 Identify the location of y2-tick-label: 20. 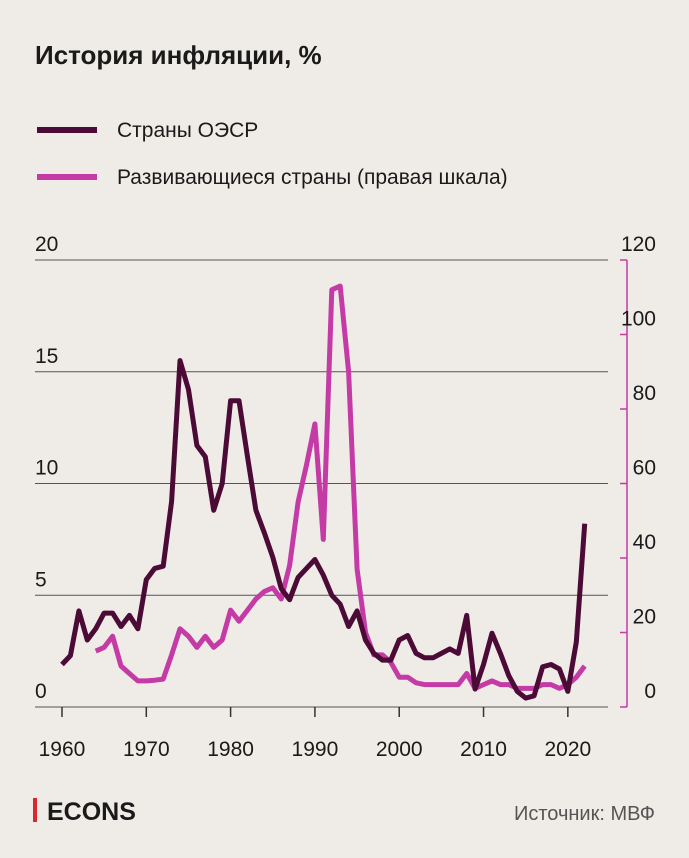
(644, 617).